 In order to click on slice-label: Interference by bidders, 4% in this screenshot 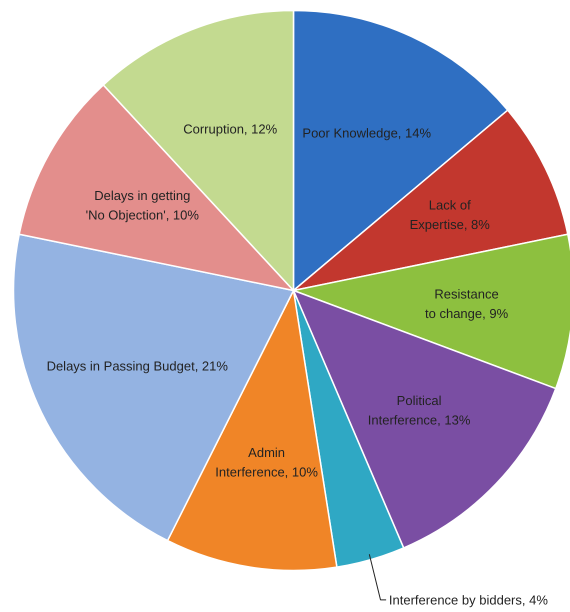, I will do `click(468, 600)`.